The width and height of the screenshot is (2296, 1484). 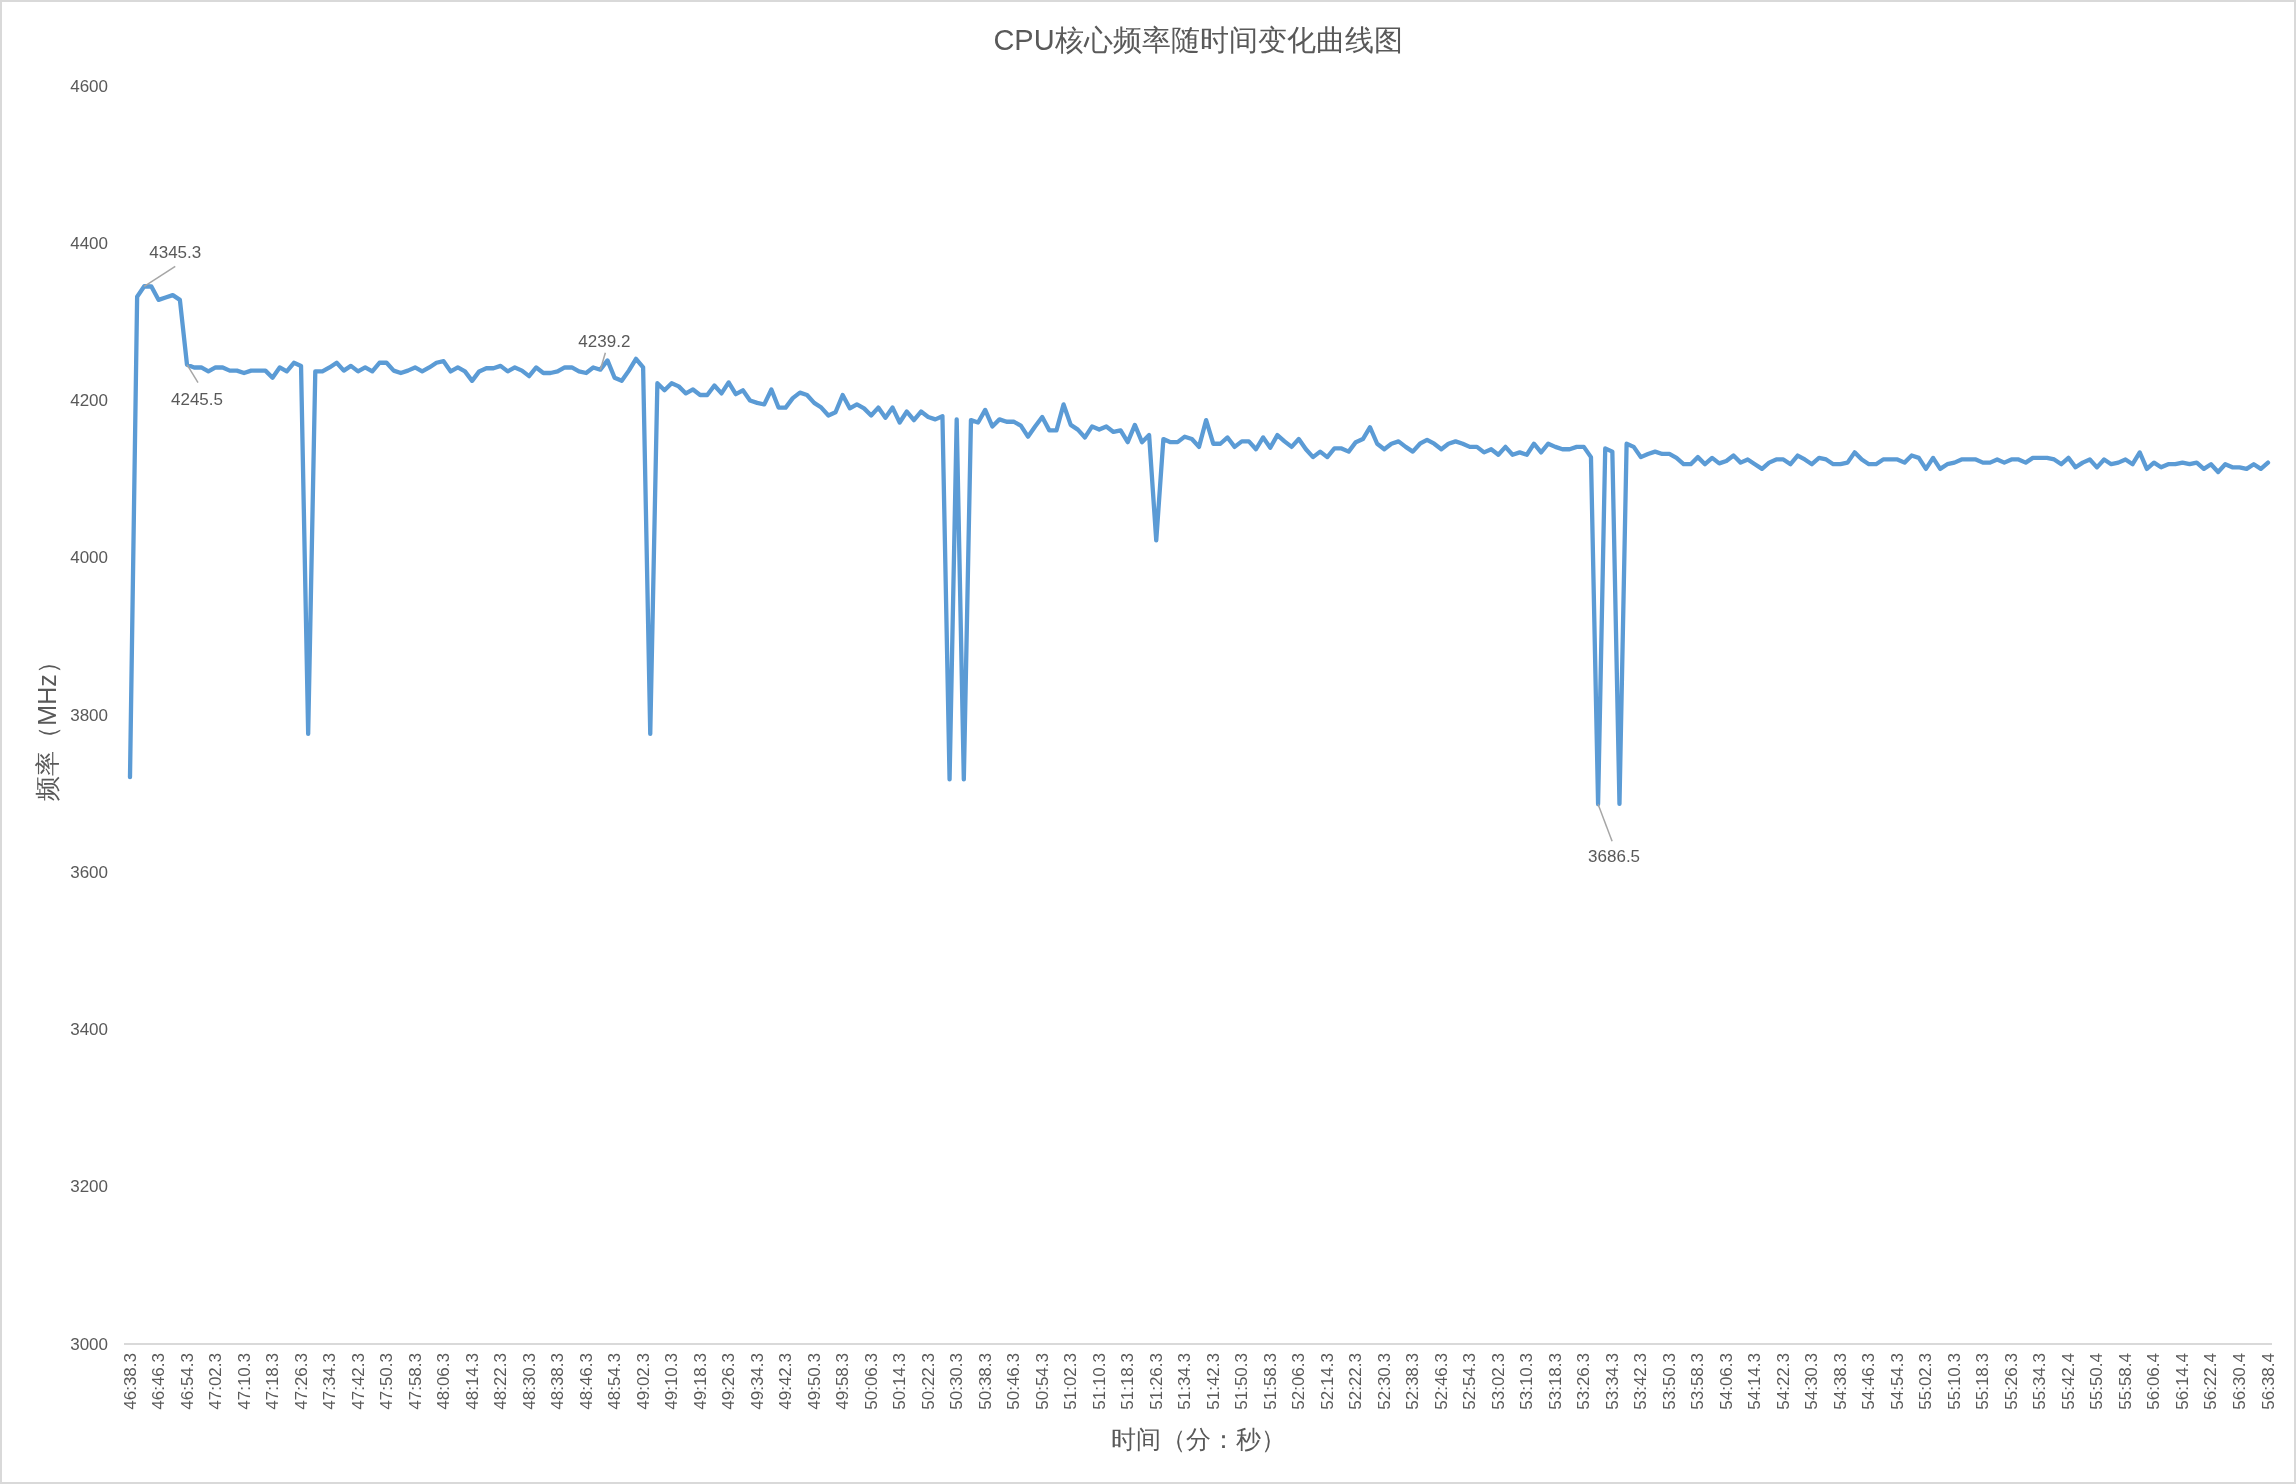 I want to click on x-tick-label: 53:50.3, so click(x=1669, y=1381).